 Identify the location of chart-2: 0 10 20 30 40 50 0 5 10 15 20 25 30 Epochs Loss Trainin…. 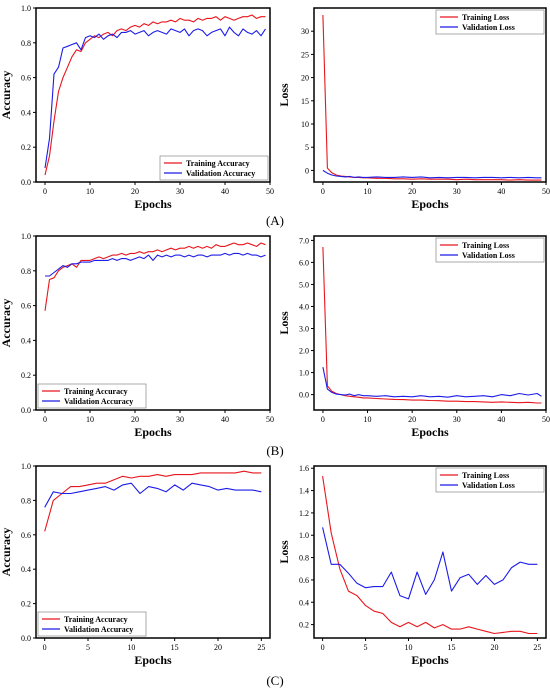
(413, 109).